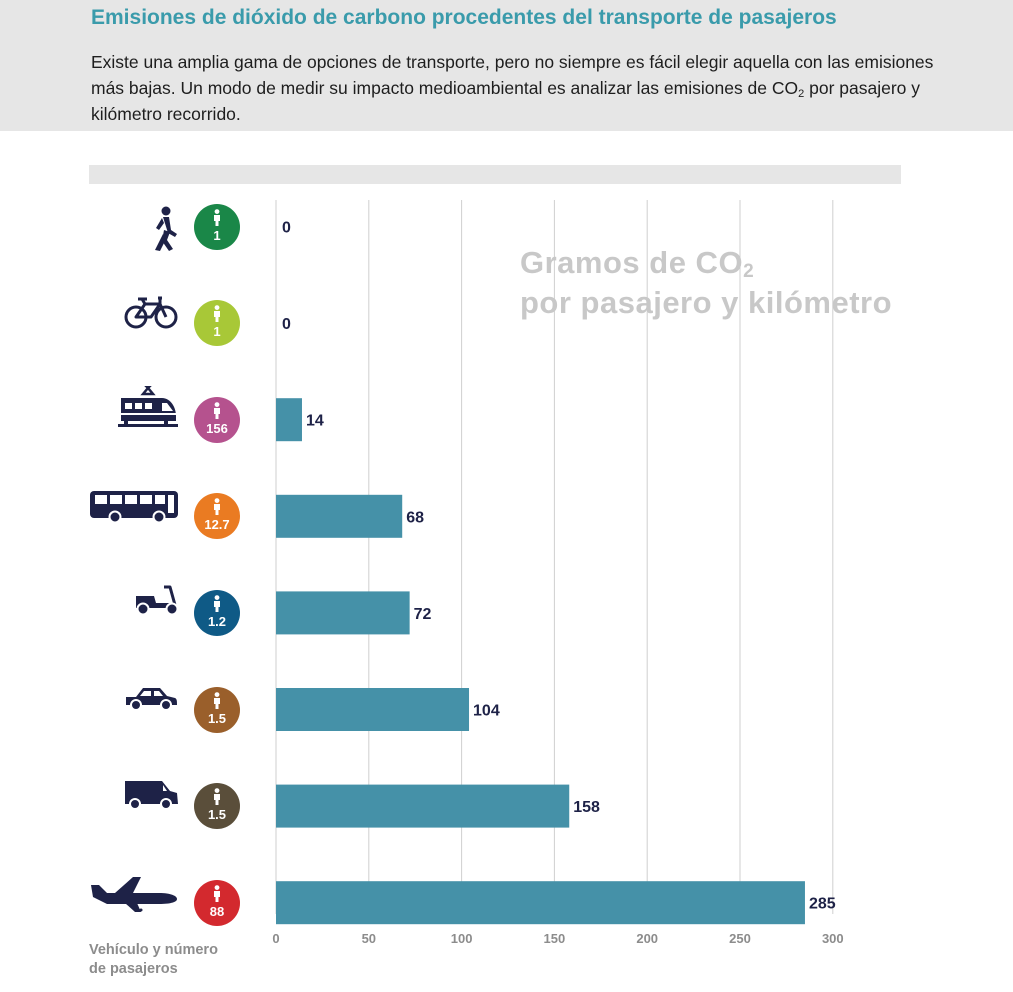 The height and width of the screenshot is (992, 1013). I want to click on x-tick-label: 150, so click(555, 938).